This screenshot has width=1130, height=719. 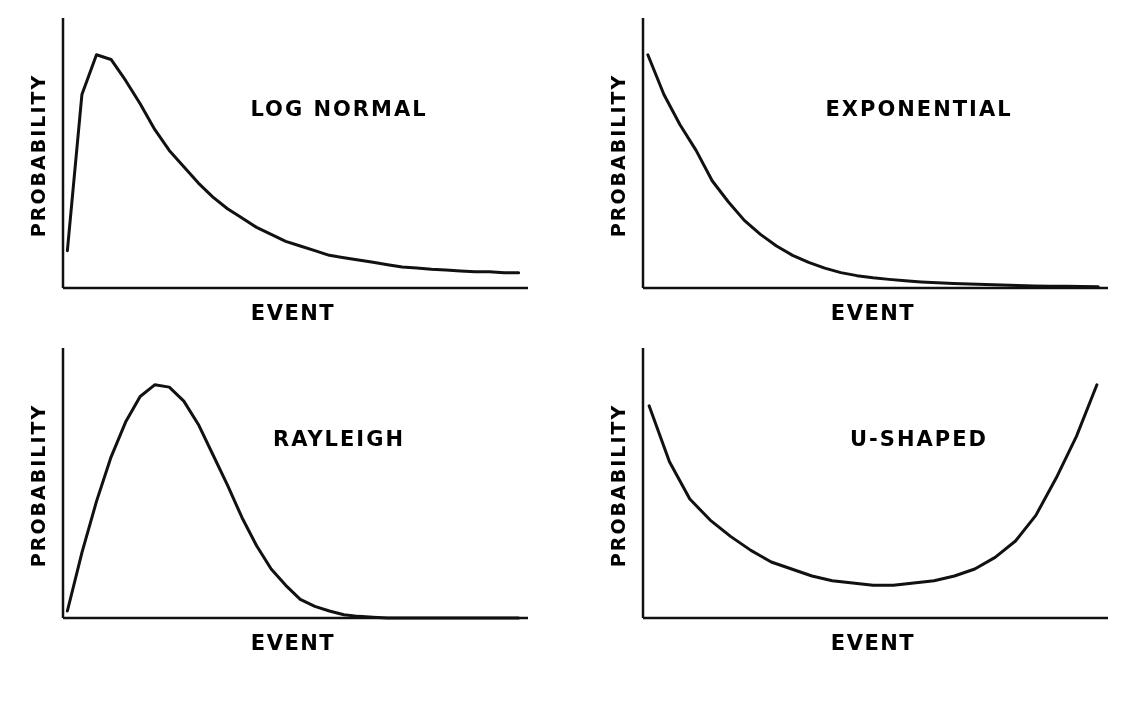 I want to click on text: EXPONENTIAL, so click(x=919, y=108).